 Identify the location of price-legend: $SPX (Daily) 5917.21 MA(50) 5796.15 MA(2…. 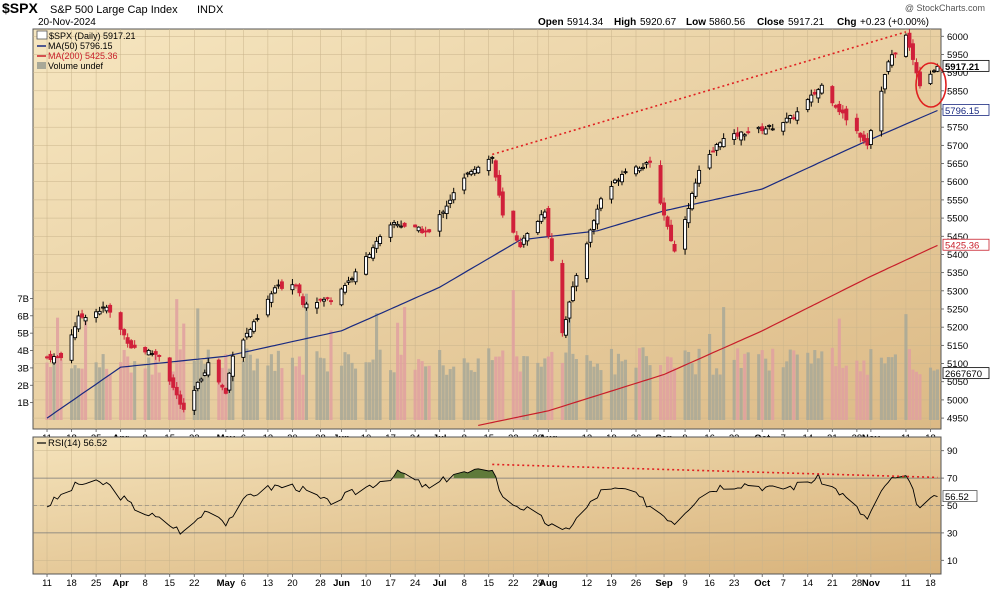
(86, 50).